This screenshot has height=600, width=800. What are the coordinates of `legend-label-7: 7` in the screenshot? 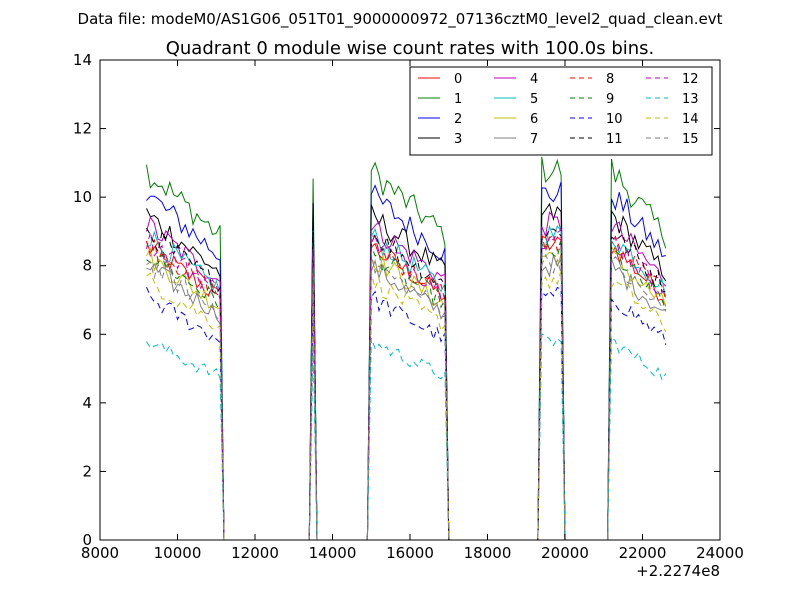 It's located at (534, 139).